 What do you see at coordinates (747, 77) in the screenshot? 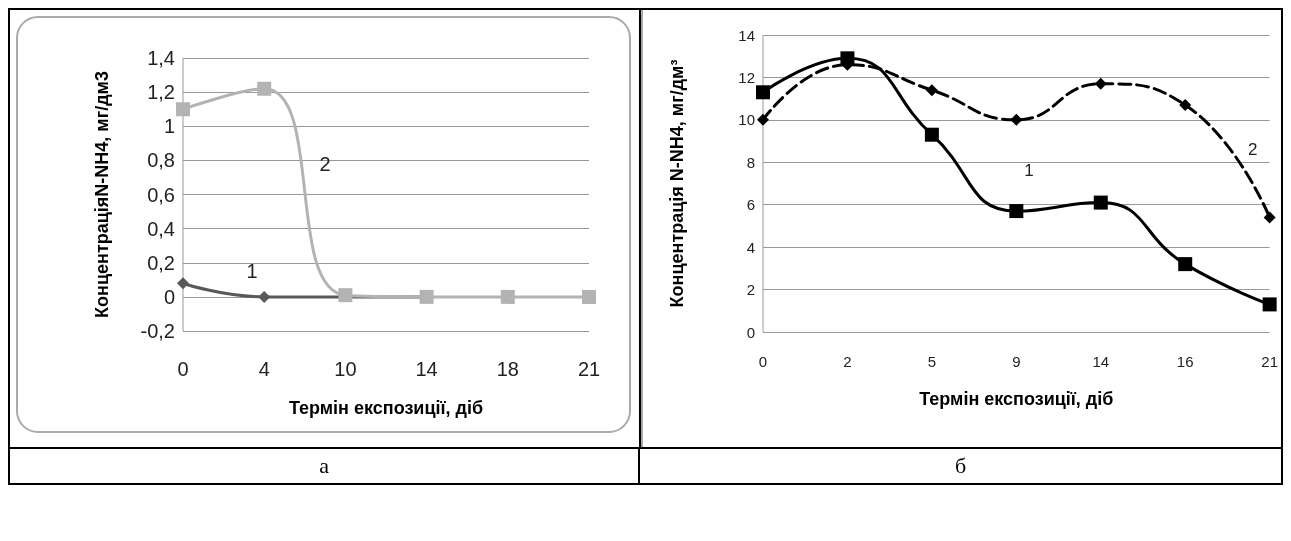
I see `y-tick-label: 12` at bounding box center [747, 77].